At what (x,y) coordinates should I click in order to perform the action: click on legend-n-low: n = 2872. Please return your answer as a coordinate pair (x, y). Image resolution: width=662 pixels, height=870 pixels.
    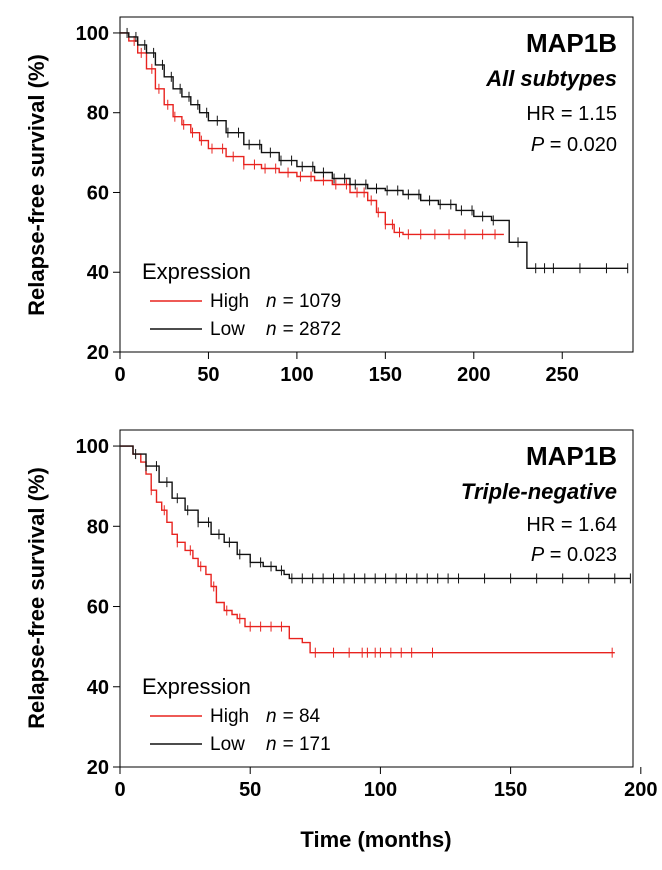
    Looking at the image, I should click on (303, 329).